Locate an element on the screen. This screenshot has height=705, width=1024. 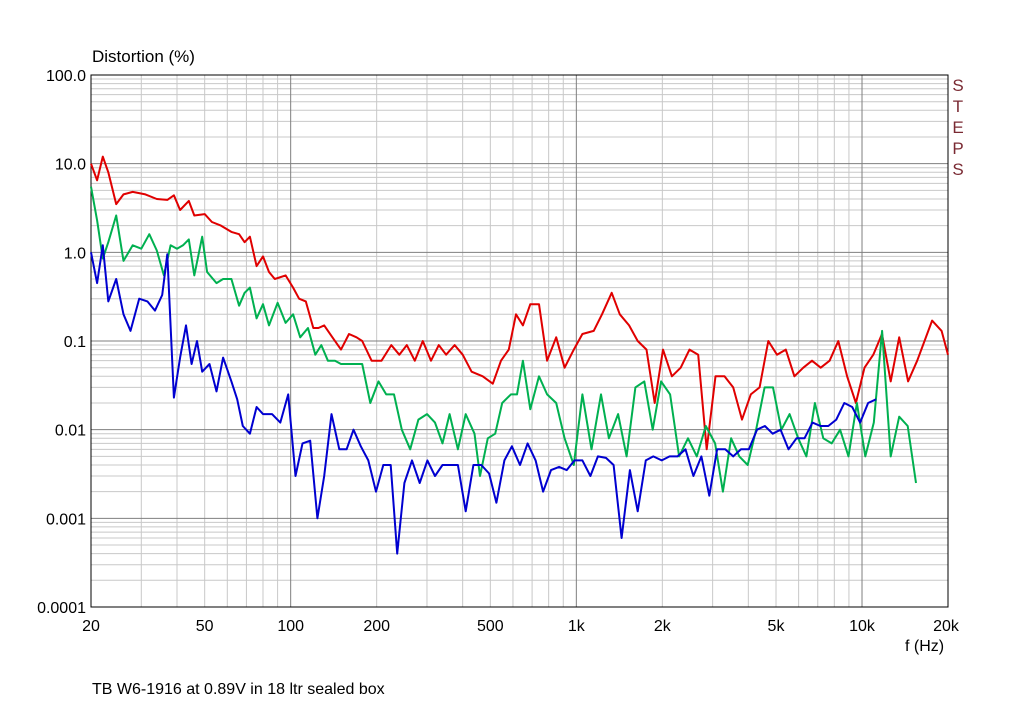
x-tick-label: 2k is located at coordinates (663, 626).